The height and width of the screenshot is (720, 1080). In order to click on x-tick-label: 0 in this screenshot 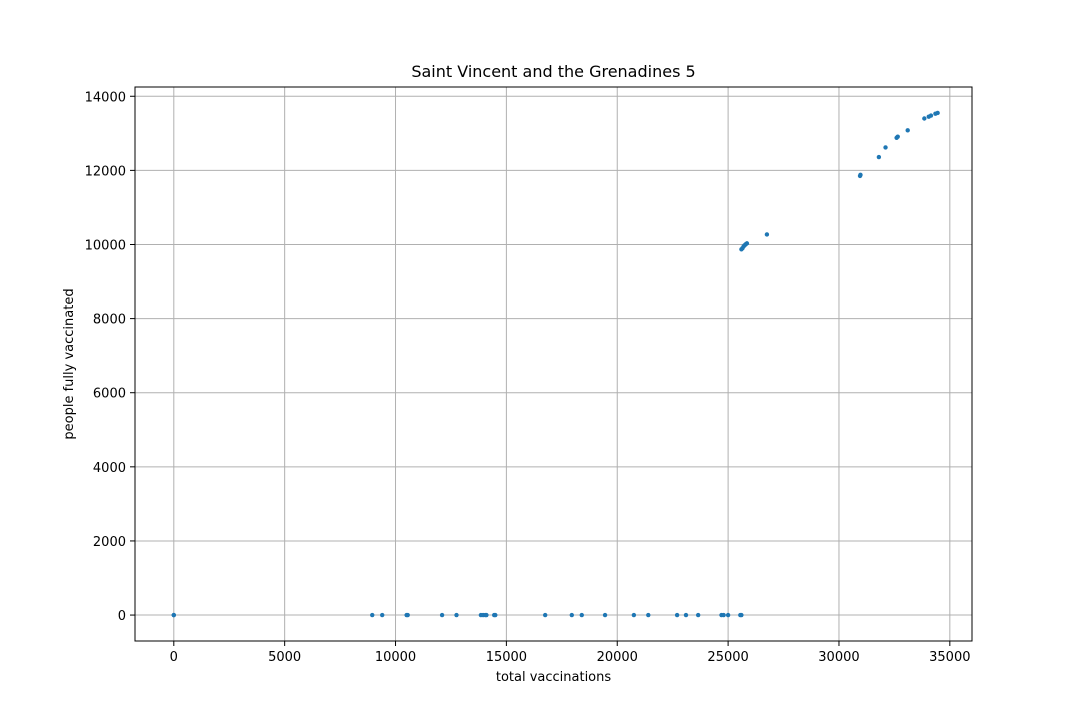, I will do `click(174, 657)`.